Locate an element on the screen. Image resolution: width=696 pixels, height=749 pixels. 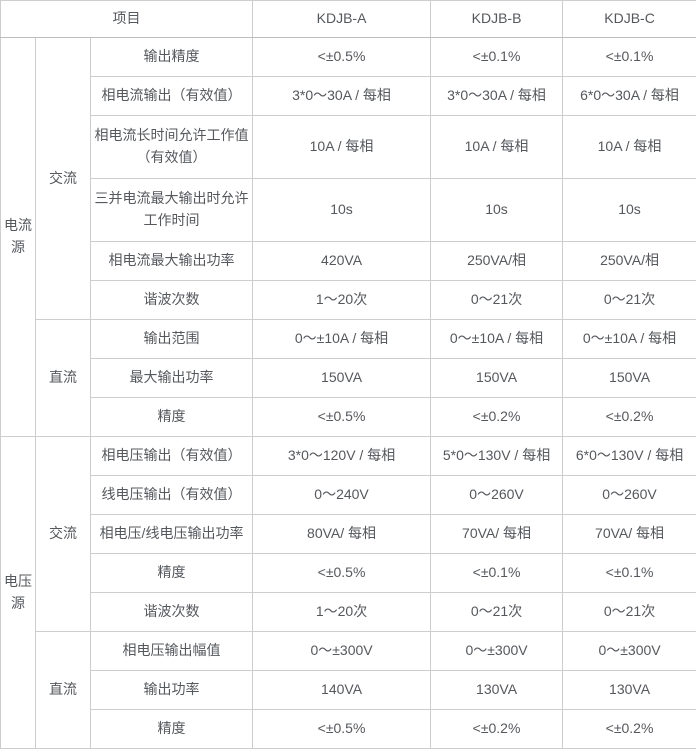
value-kdjb-b: 250VA/相 is located at coordinates (497, 261).